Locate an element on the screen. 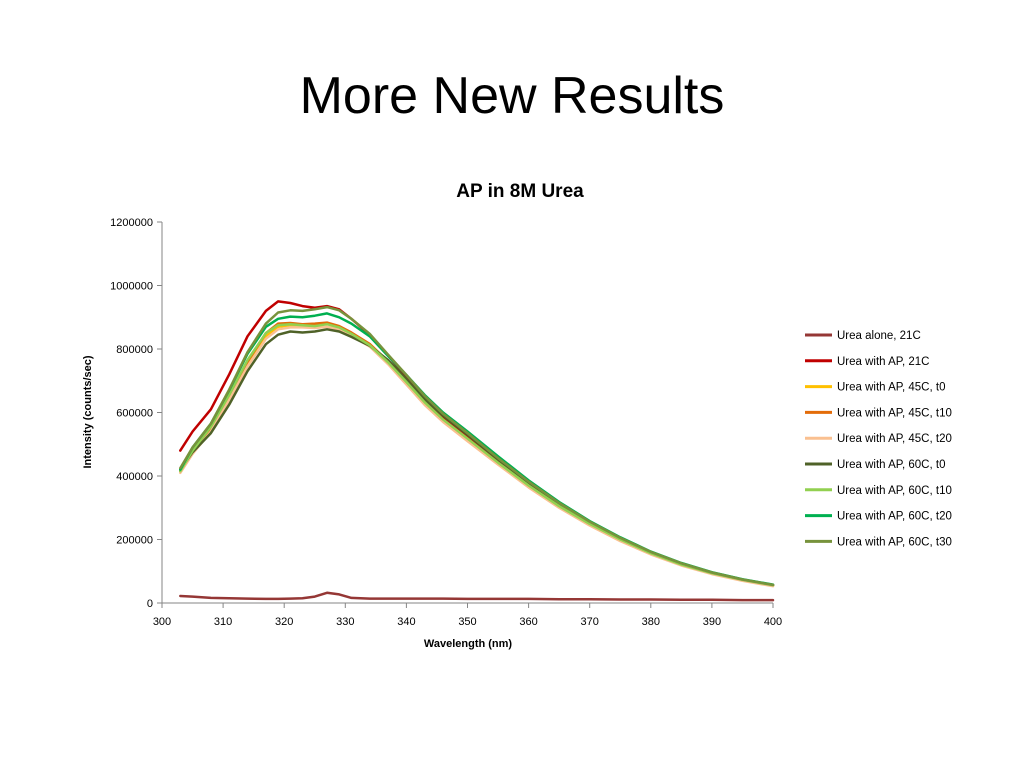  x-tick-label: 300 is located at coordinates (162, 622).